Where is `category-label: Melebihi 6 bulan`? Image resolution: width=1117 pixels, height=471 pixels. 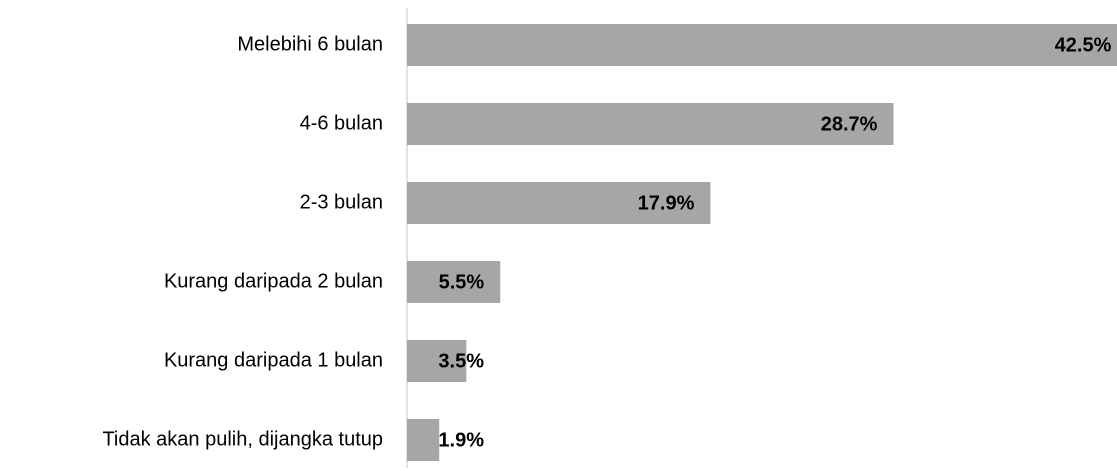 category-label: Melebihi 6 bulan is located at coordinates (310, 44).